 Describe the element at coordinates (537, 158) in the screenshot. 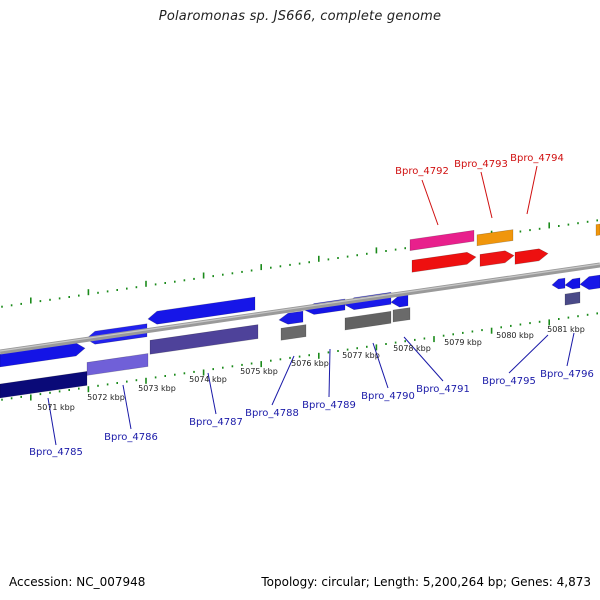

I see `gene-label: Bpro_4794` at that location.